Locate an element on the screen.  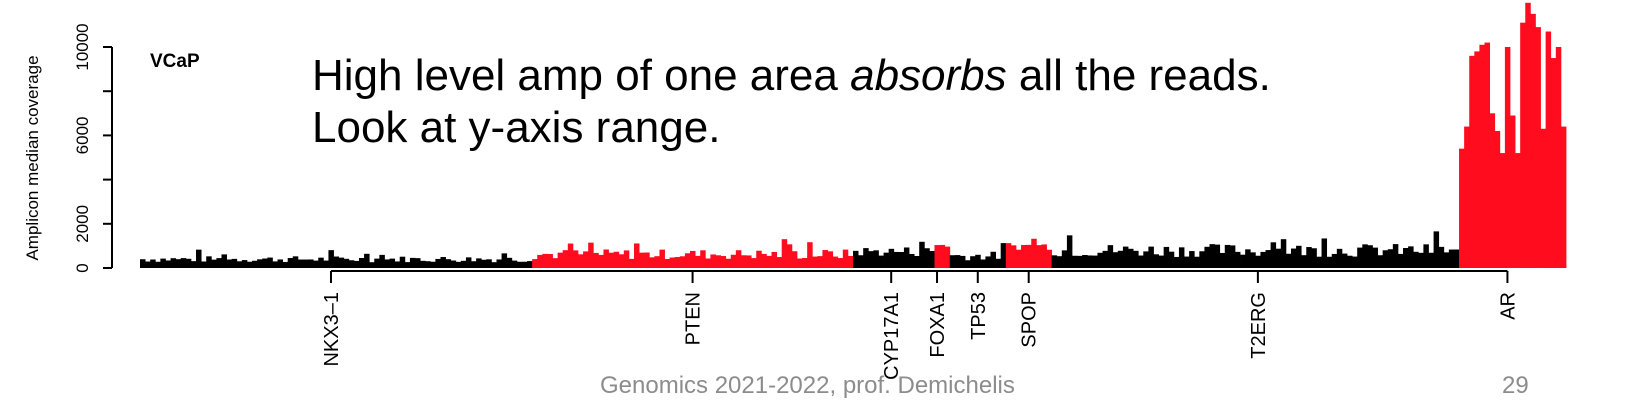
y-tick-label-6000: 6000 is located at coordinates (82, 135).